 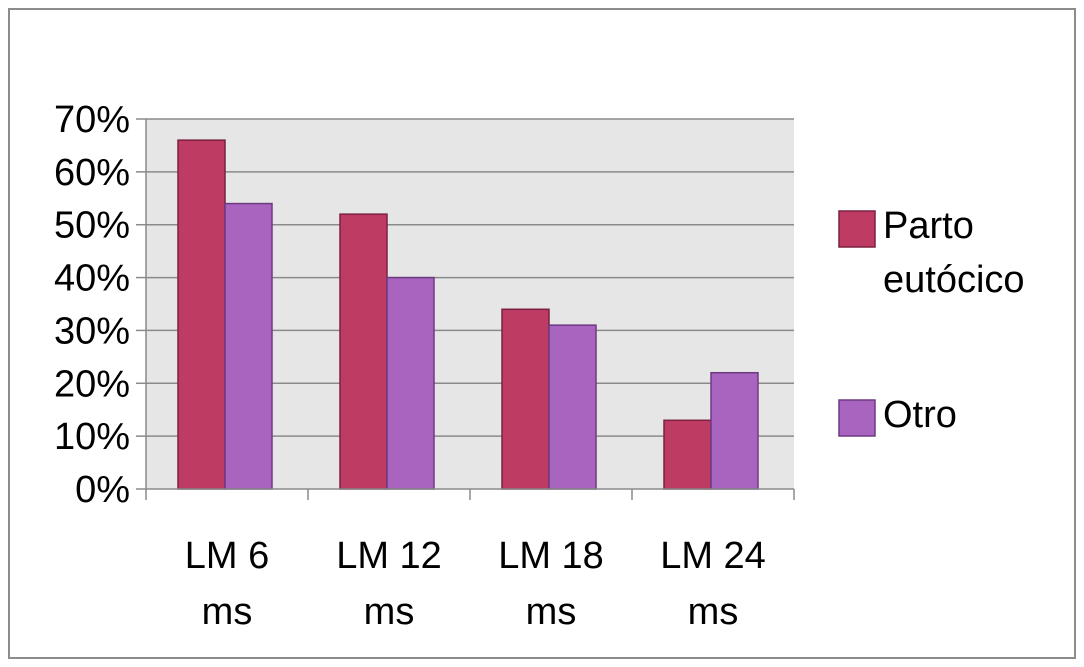 I want to click on legend-label: Otro, so click(x=920, y=415).